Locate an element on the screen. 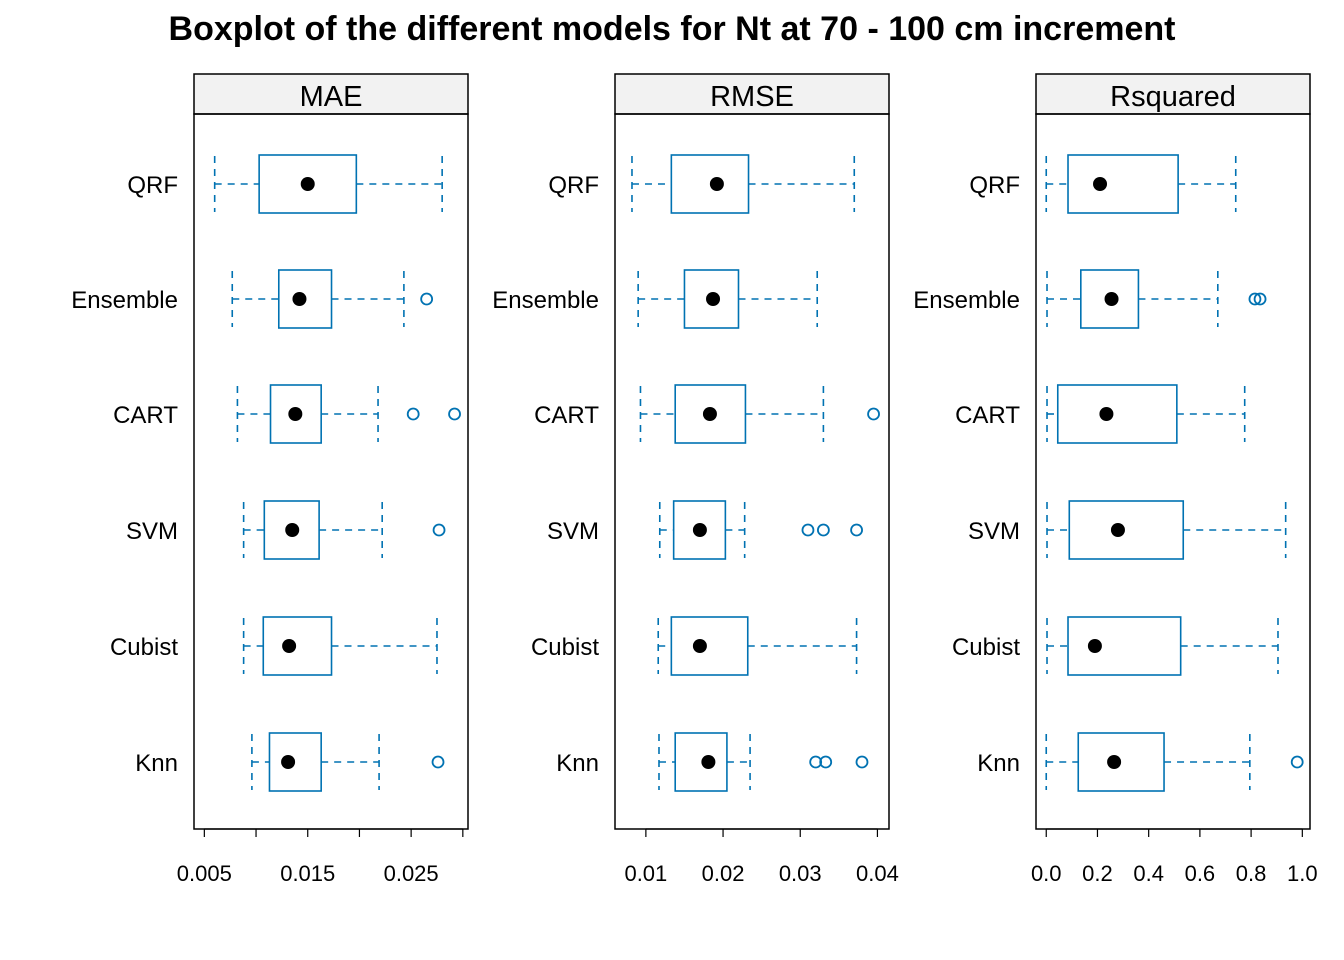 The image size is (1344, 960). x-tick-label: 0.02 is located at coordinates (723, 873).